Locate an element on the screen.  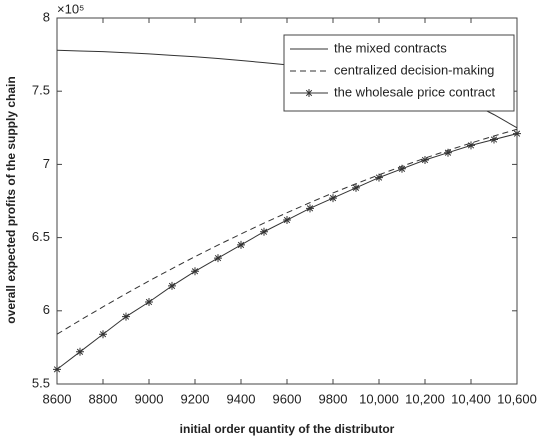
y-tick-label: 8 is located at coordinates (46, 16).